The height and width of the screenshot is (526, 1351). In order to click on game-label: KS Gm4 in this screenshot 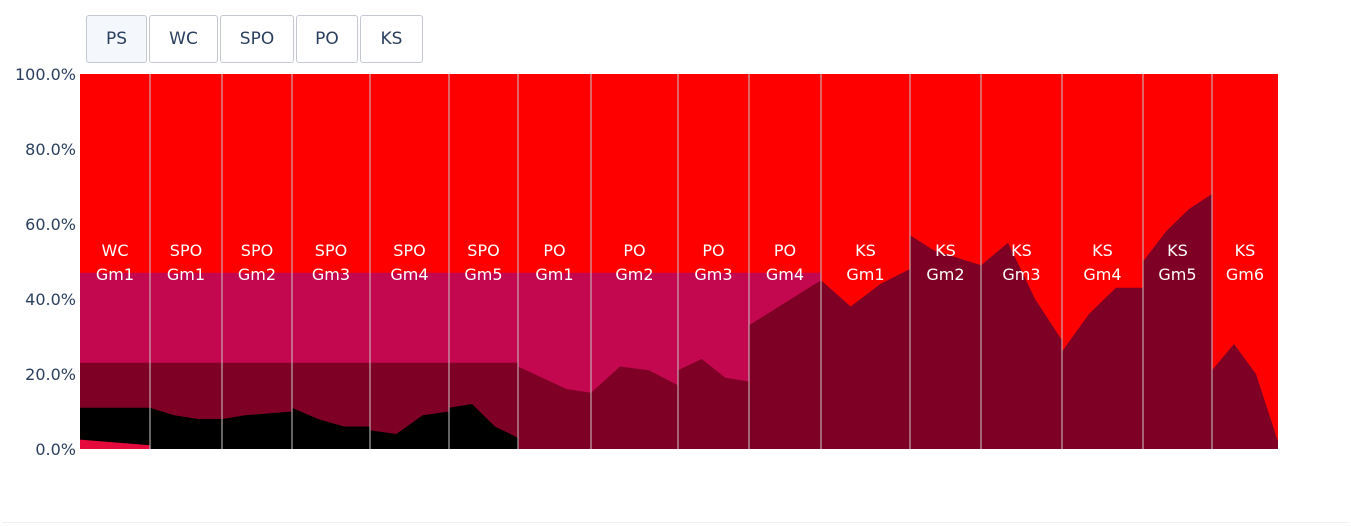, I will do `click(1102, 262)`.